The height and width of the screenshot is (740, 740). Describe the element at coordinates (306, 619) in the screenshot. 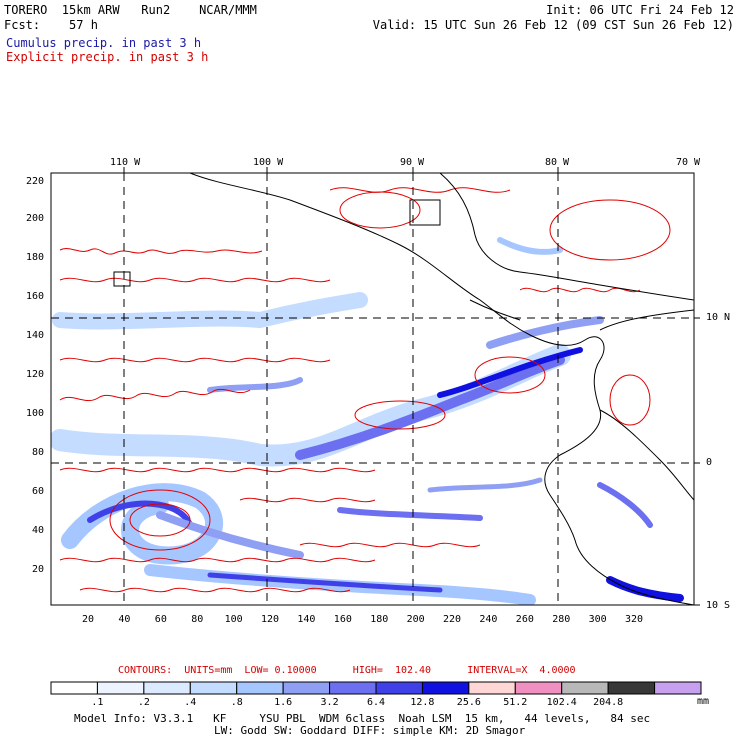

I see `x-index-tick: 140` at that location.